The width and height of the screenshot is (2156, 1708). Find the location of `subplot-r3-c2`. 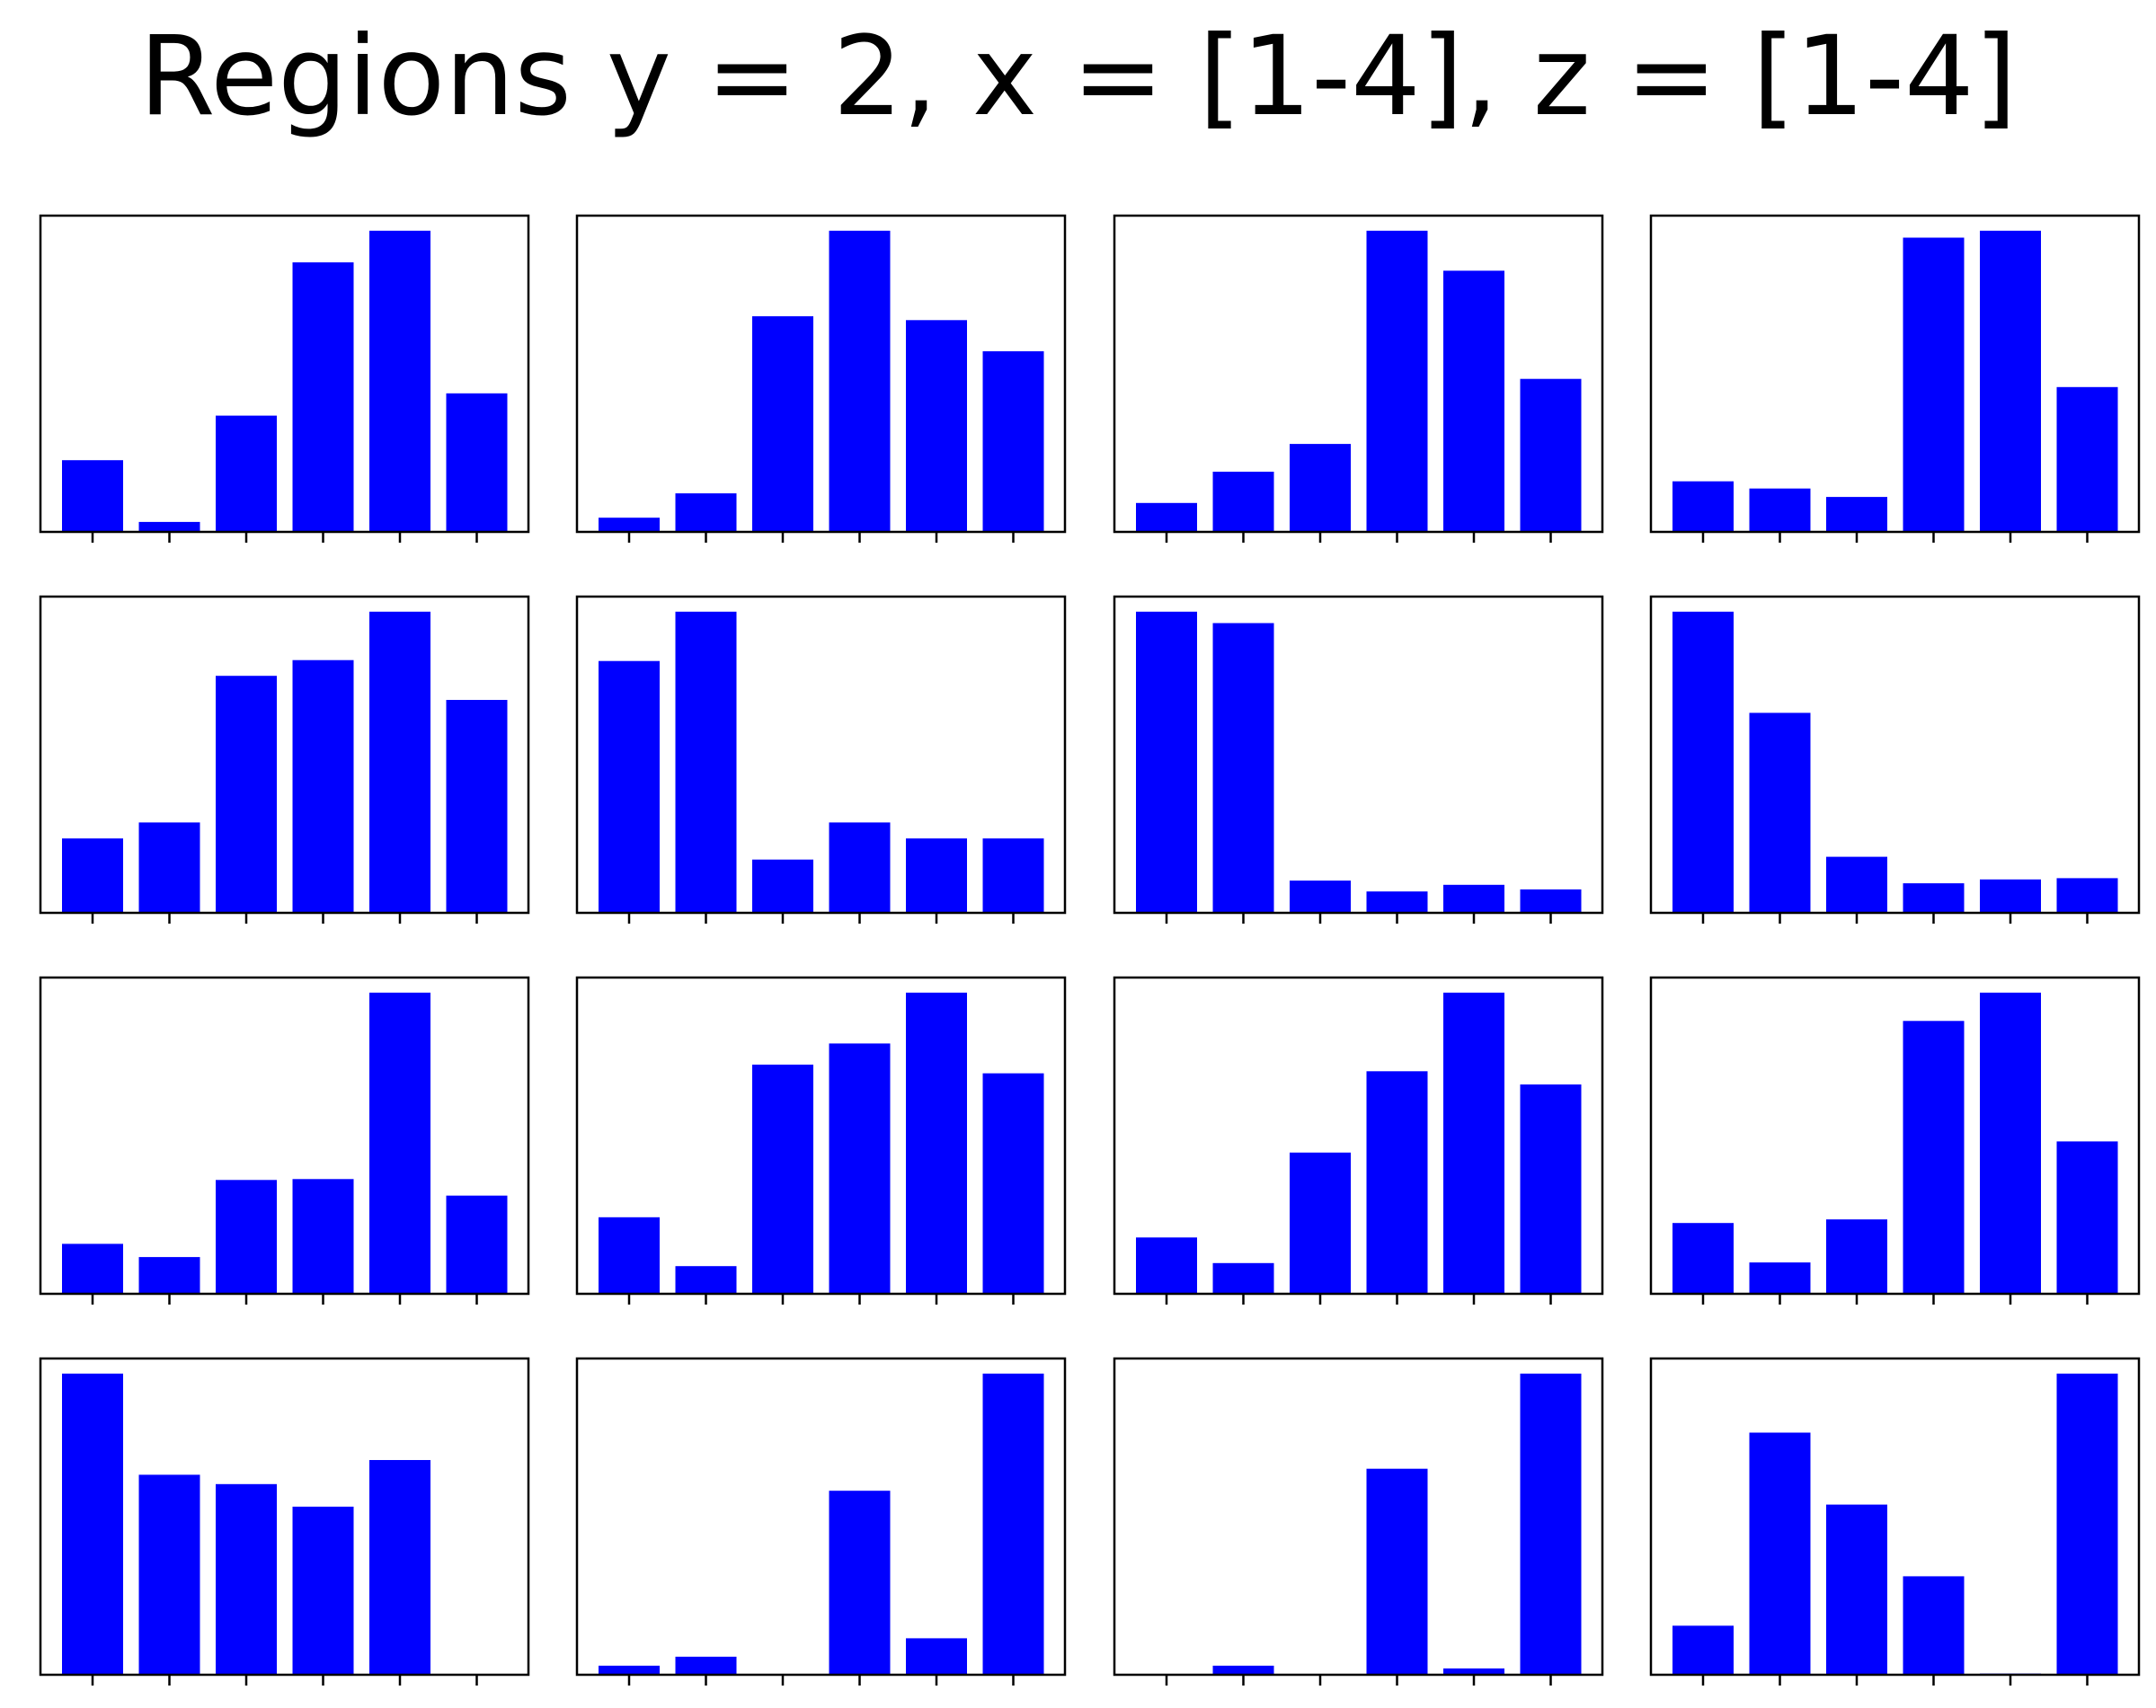

subplot-r3-c2 is located at coordinates (821, 1140).